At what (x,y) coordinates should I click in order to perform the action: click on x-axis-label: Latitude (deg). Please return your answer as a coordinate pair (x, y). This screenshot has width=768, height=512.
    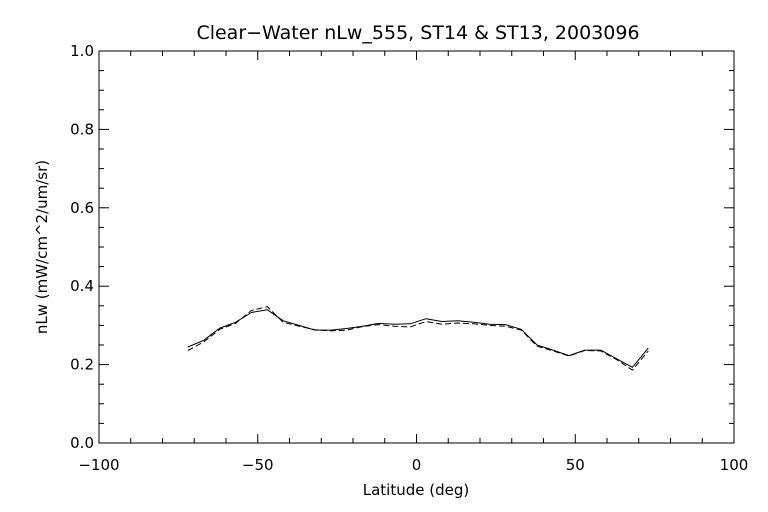
    Looking at the image, I should click on (416, 490).